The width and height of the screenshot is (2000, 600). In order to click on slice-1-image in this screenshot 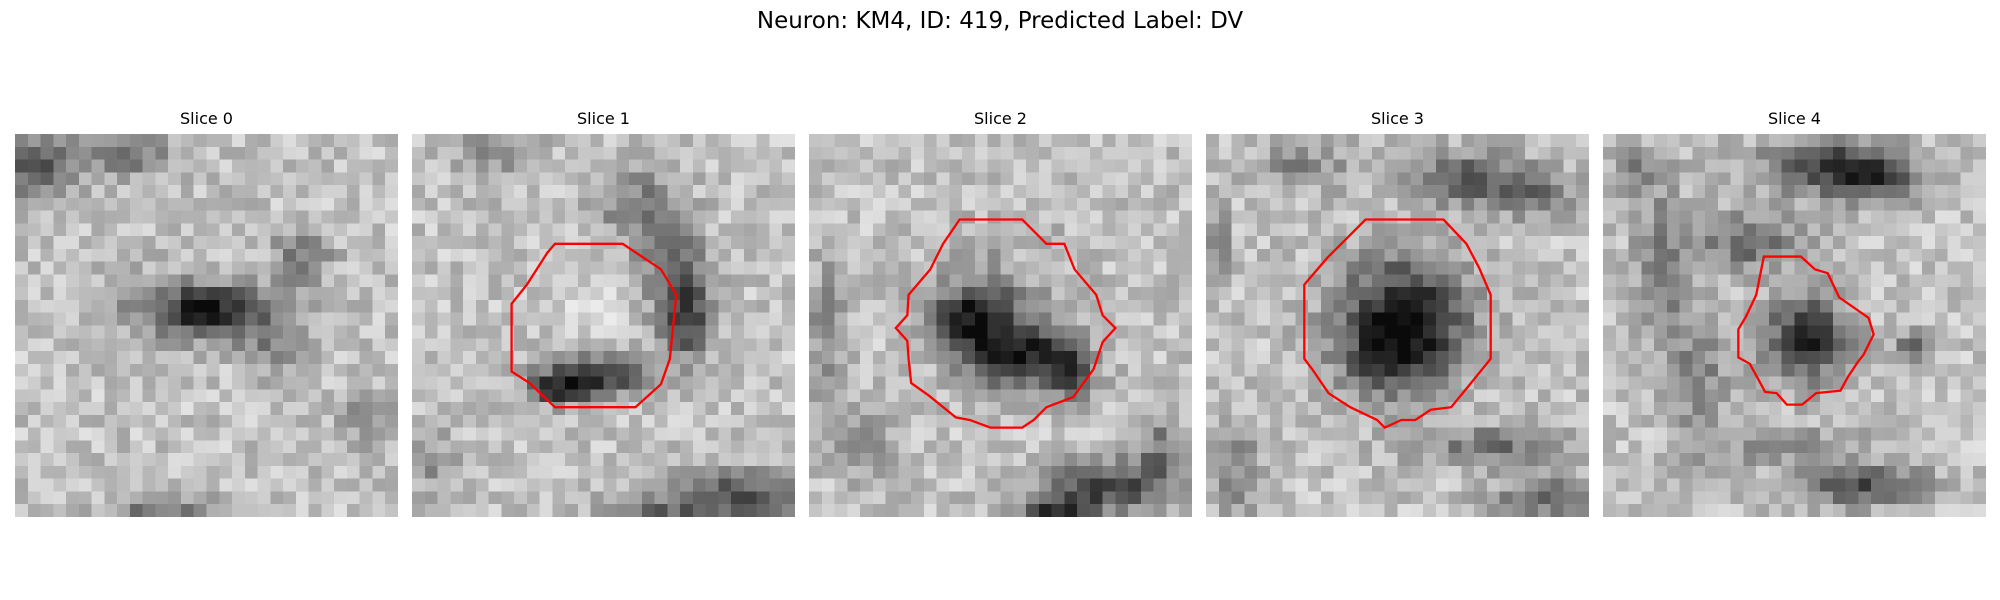, I will do `click(603, 325)`.